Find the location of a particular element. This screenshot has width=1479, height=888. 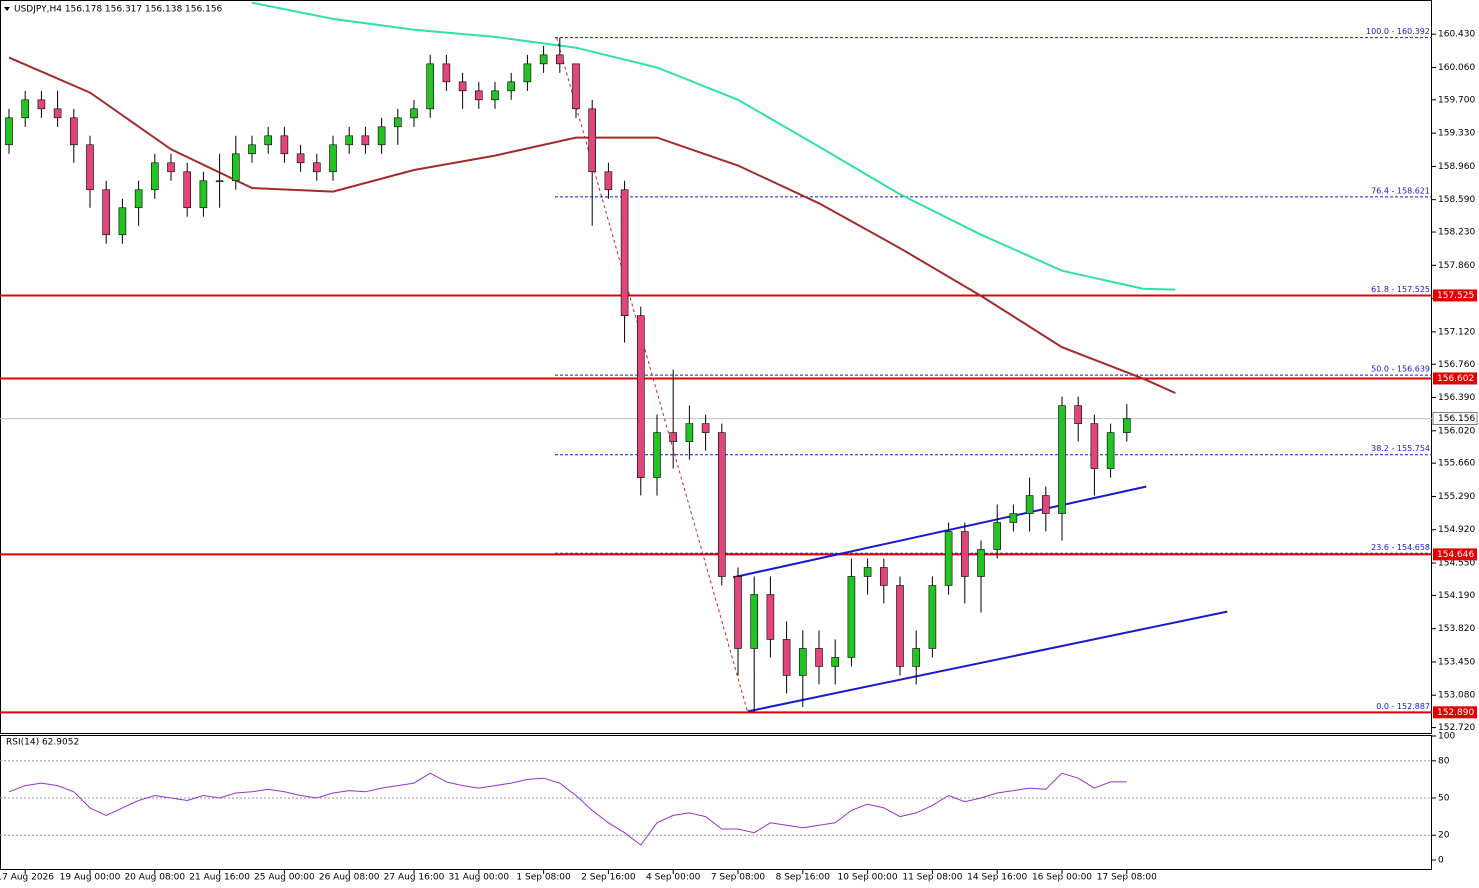

x-tick-label: 25 Aug 00:00 is located at coordinates (284, 878).